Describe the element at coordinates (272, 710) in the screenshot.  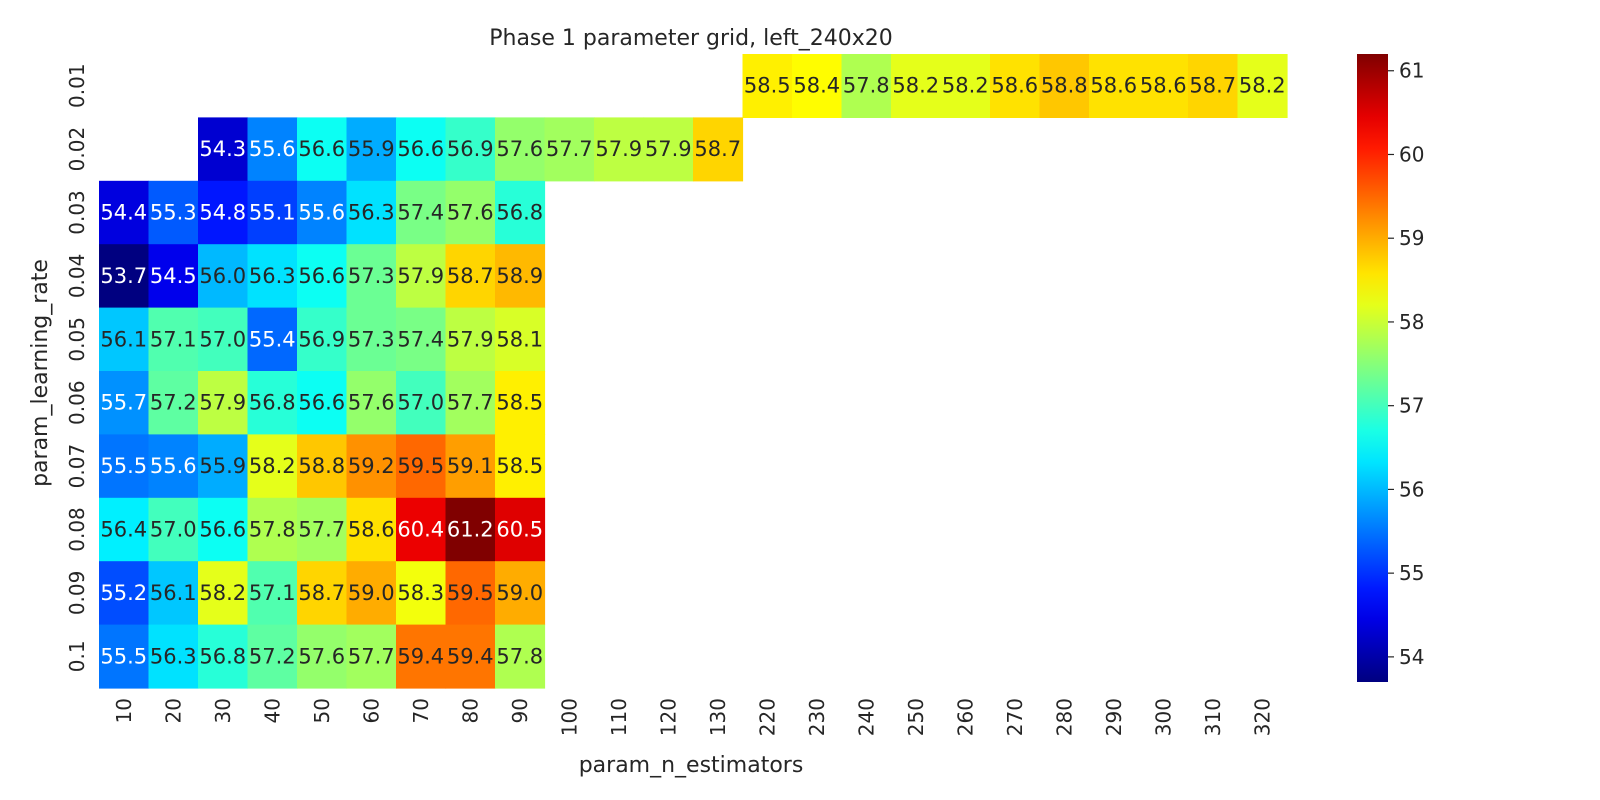
I see `x-tick-label: 40` at that location.